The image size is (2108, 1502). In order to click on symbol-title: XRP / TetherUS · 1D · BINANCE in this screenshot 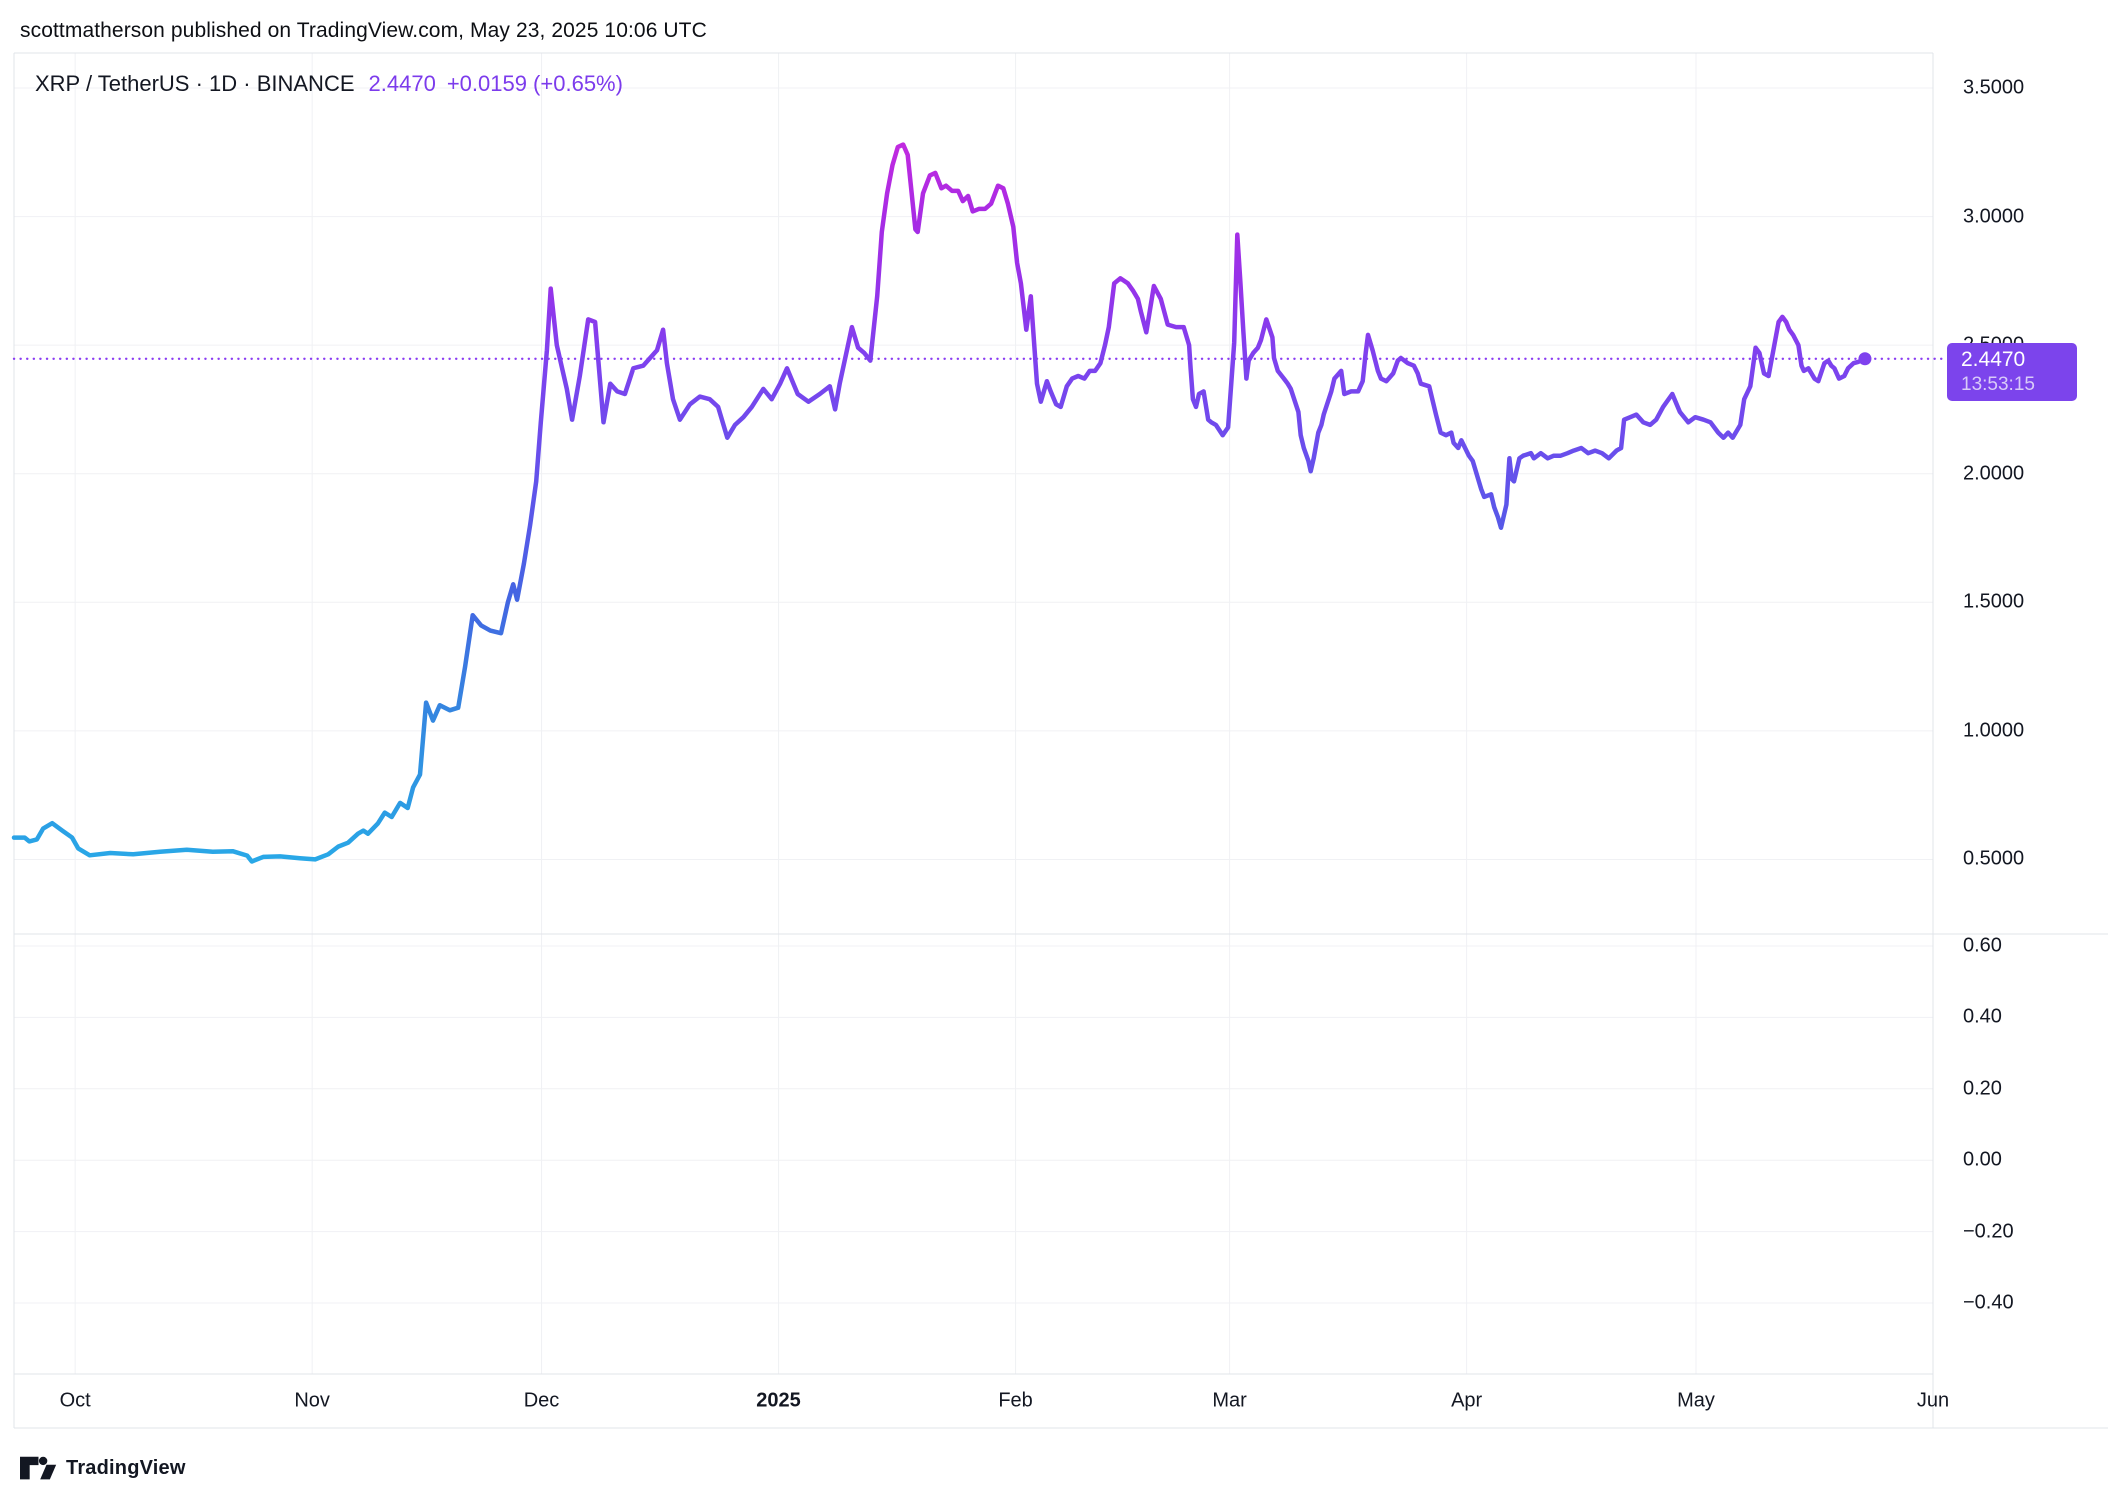, I will do `click(195, 83)`.